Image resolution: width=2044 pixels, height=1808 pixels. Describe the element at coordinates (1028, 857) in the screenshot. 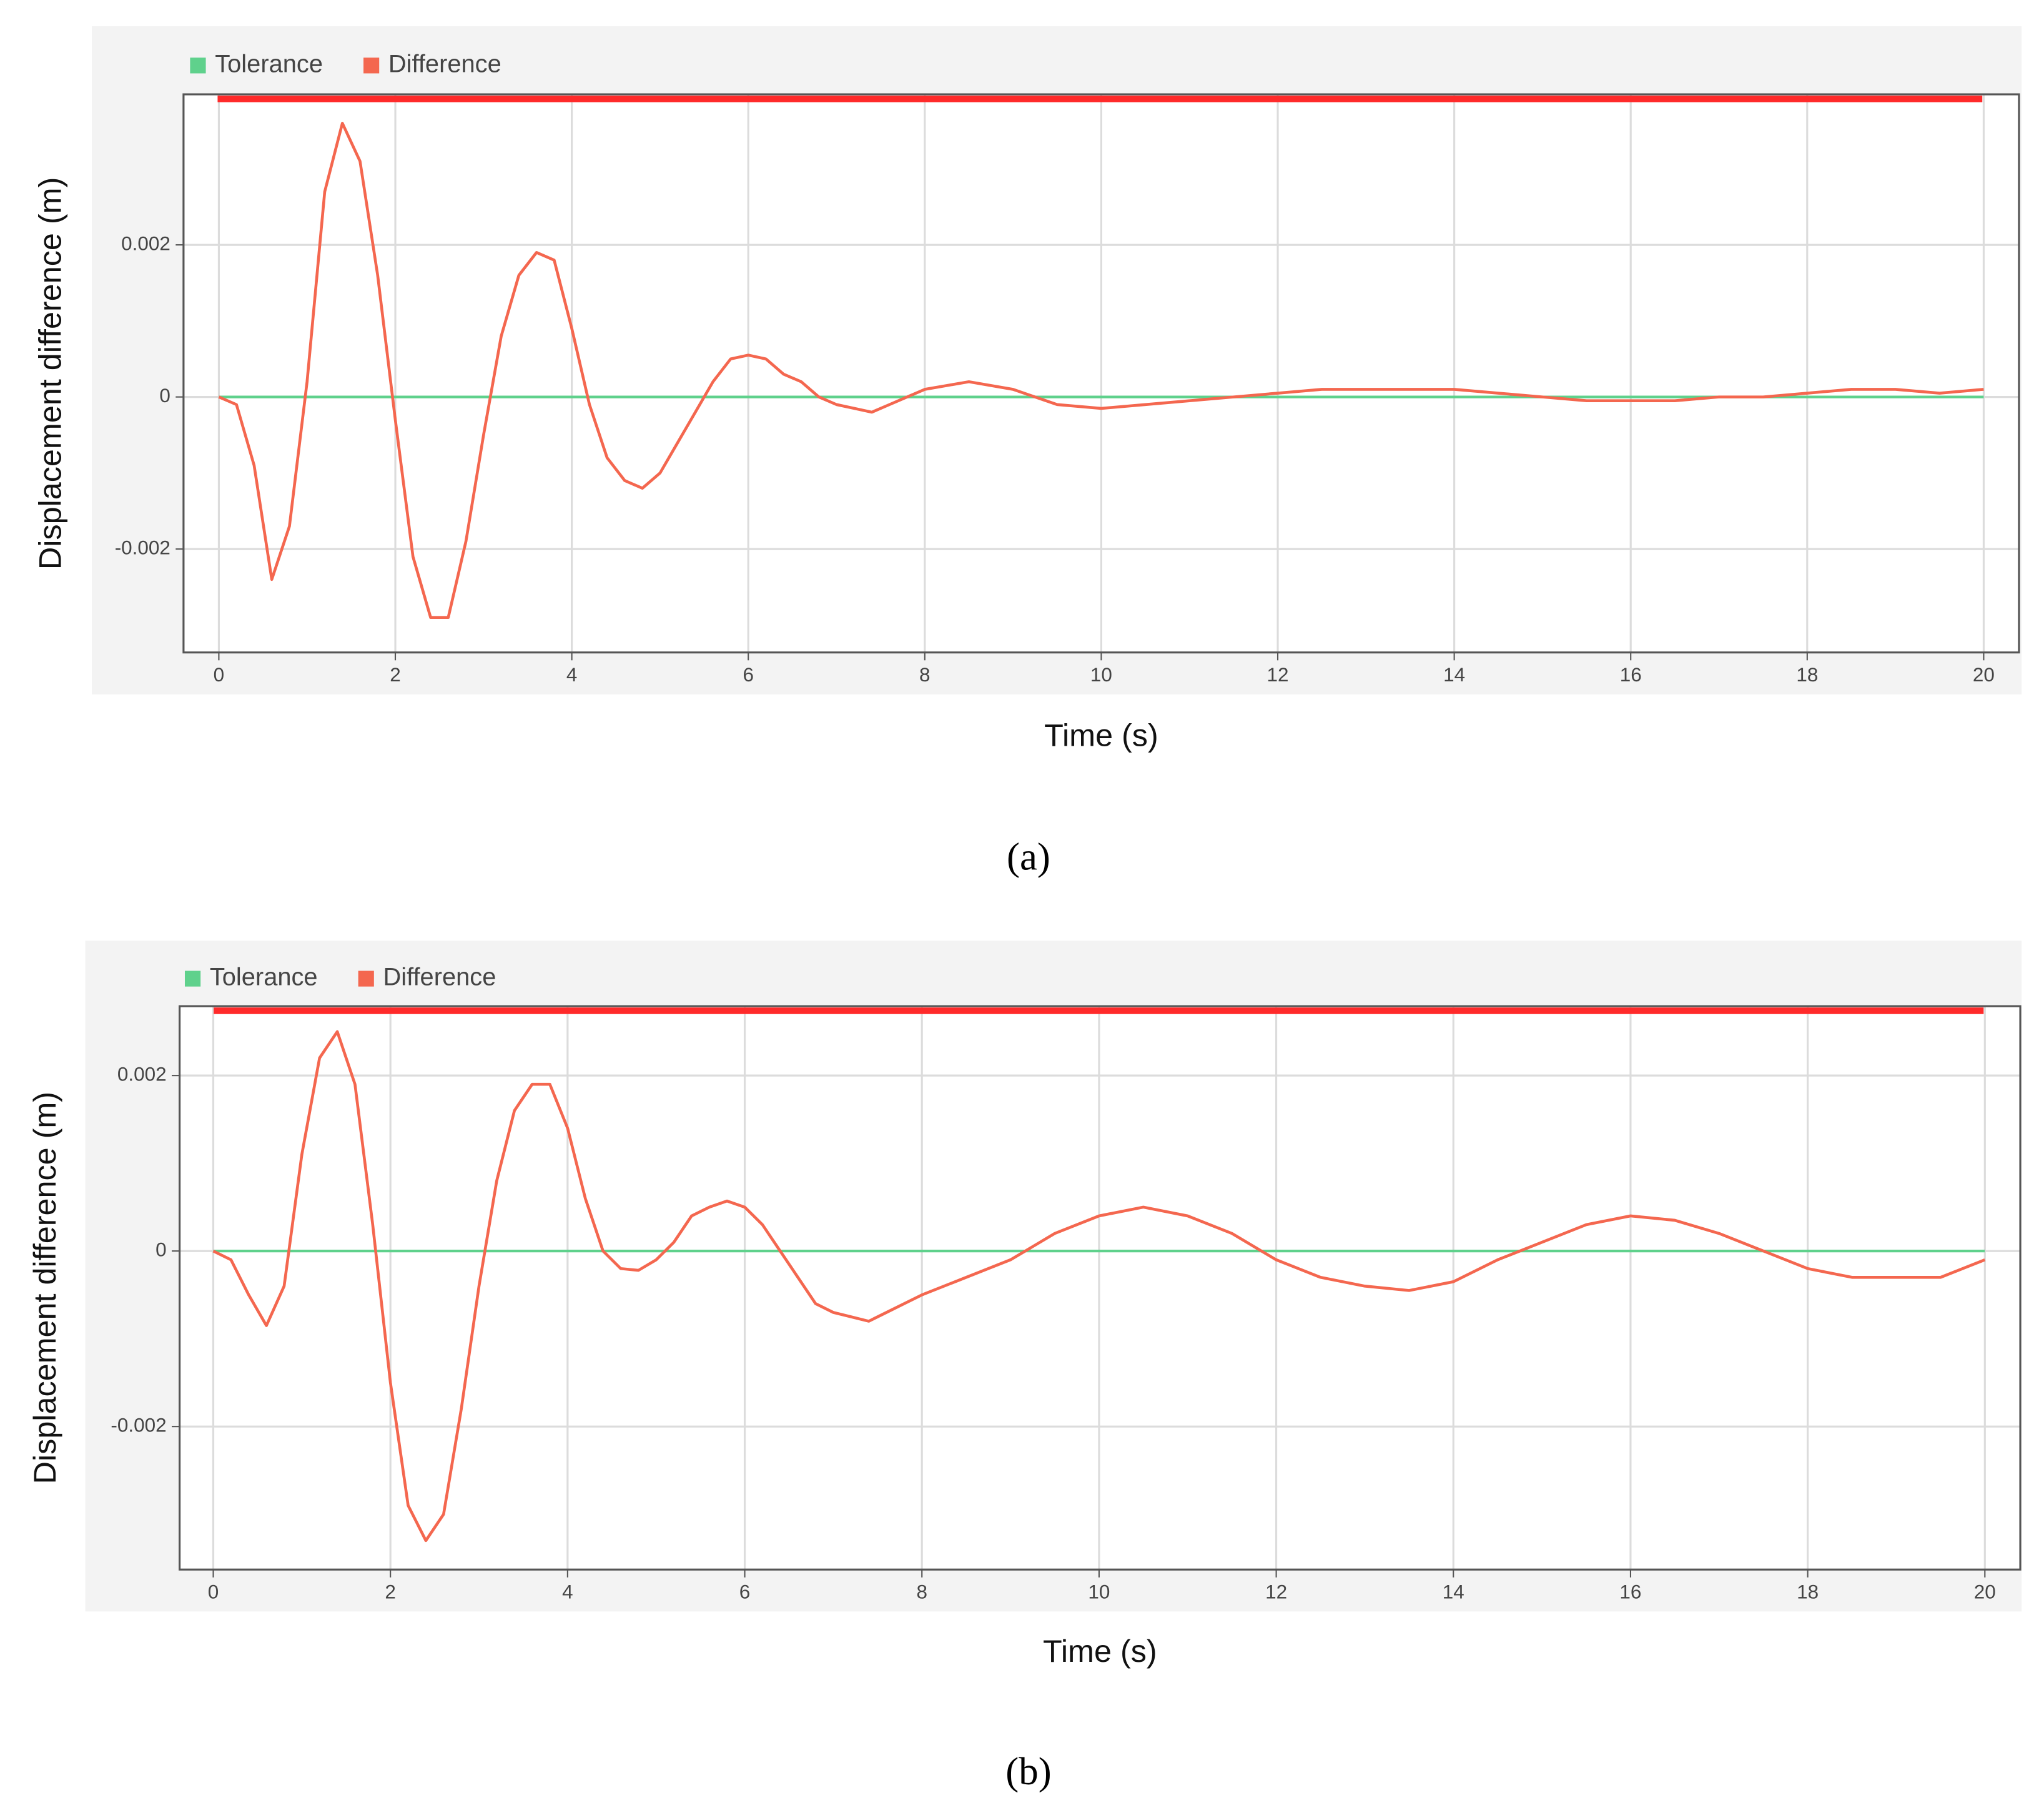

I see `panel-label: (a)` at that location.